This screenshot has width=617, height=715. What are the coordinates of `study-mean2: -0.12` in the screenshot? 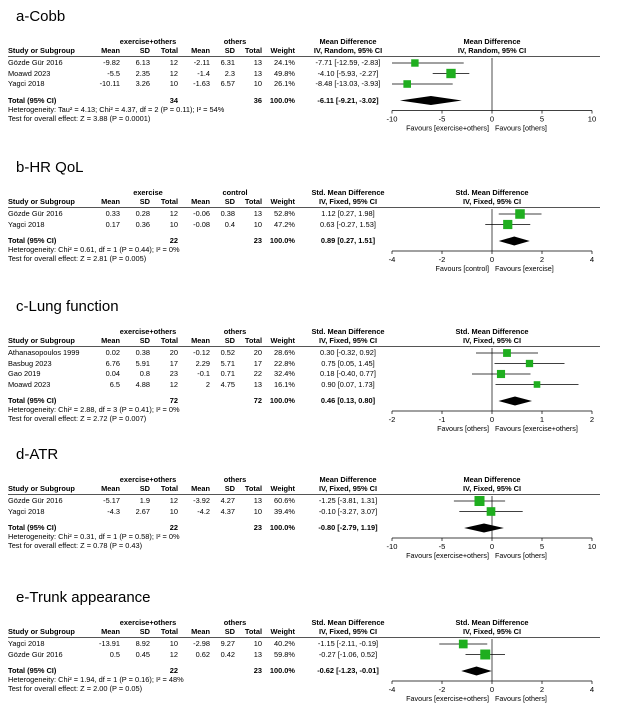 It's located at (201, 352).